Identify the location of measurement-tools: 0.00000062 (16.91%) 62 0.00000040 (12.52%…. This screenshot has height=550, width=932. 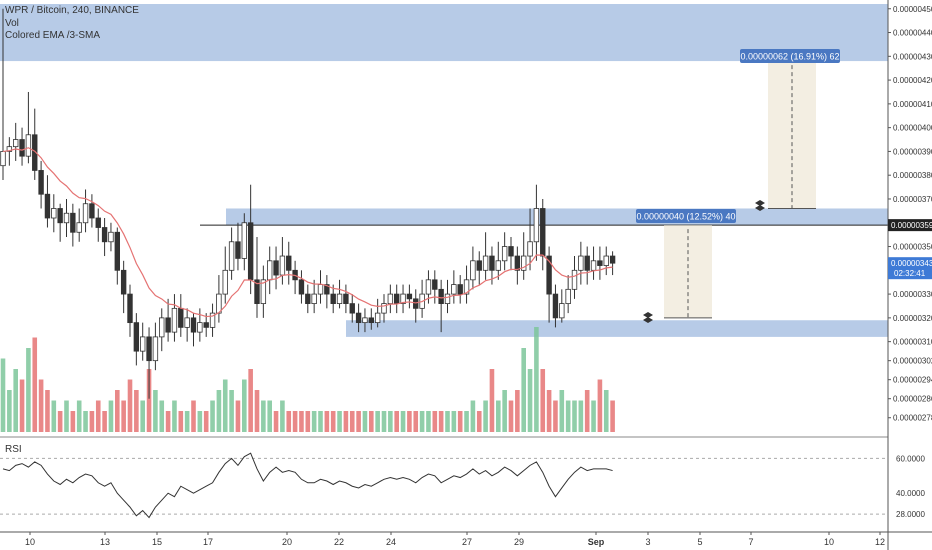
(738, 186).